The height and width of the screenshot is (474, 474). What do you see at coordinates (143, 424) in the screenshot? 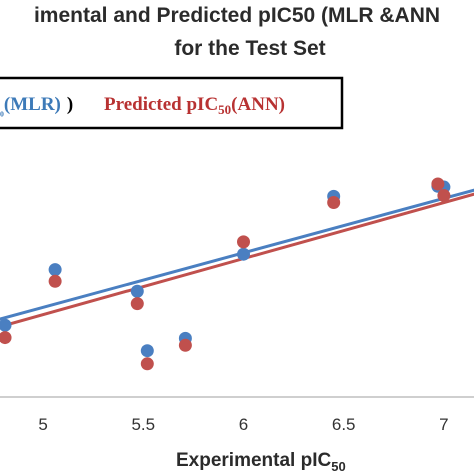
I see `x-tick-label-1: 5.5` at bounding box center [143, 424].